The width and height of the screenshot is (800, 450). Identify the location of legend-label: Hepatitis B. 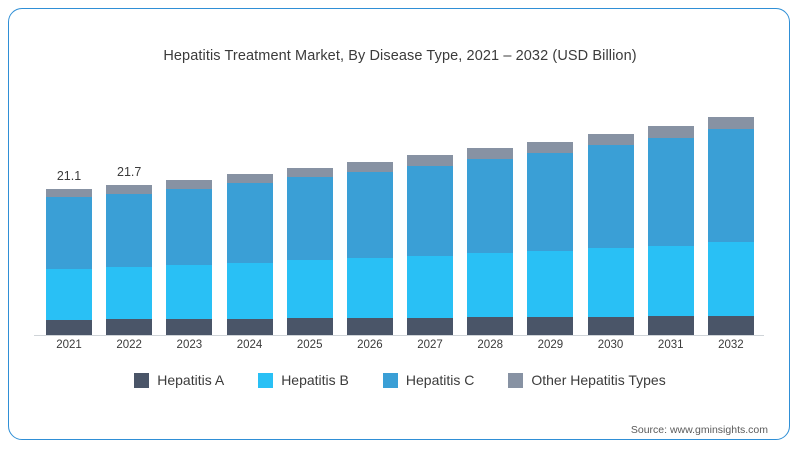
(315, 380).